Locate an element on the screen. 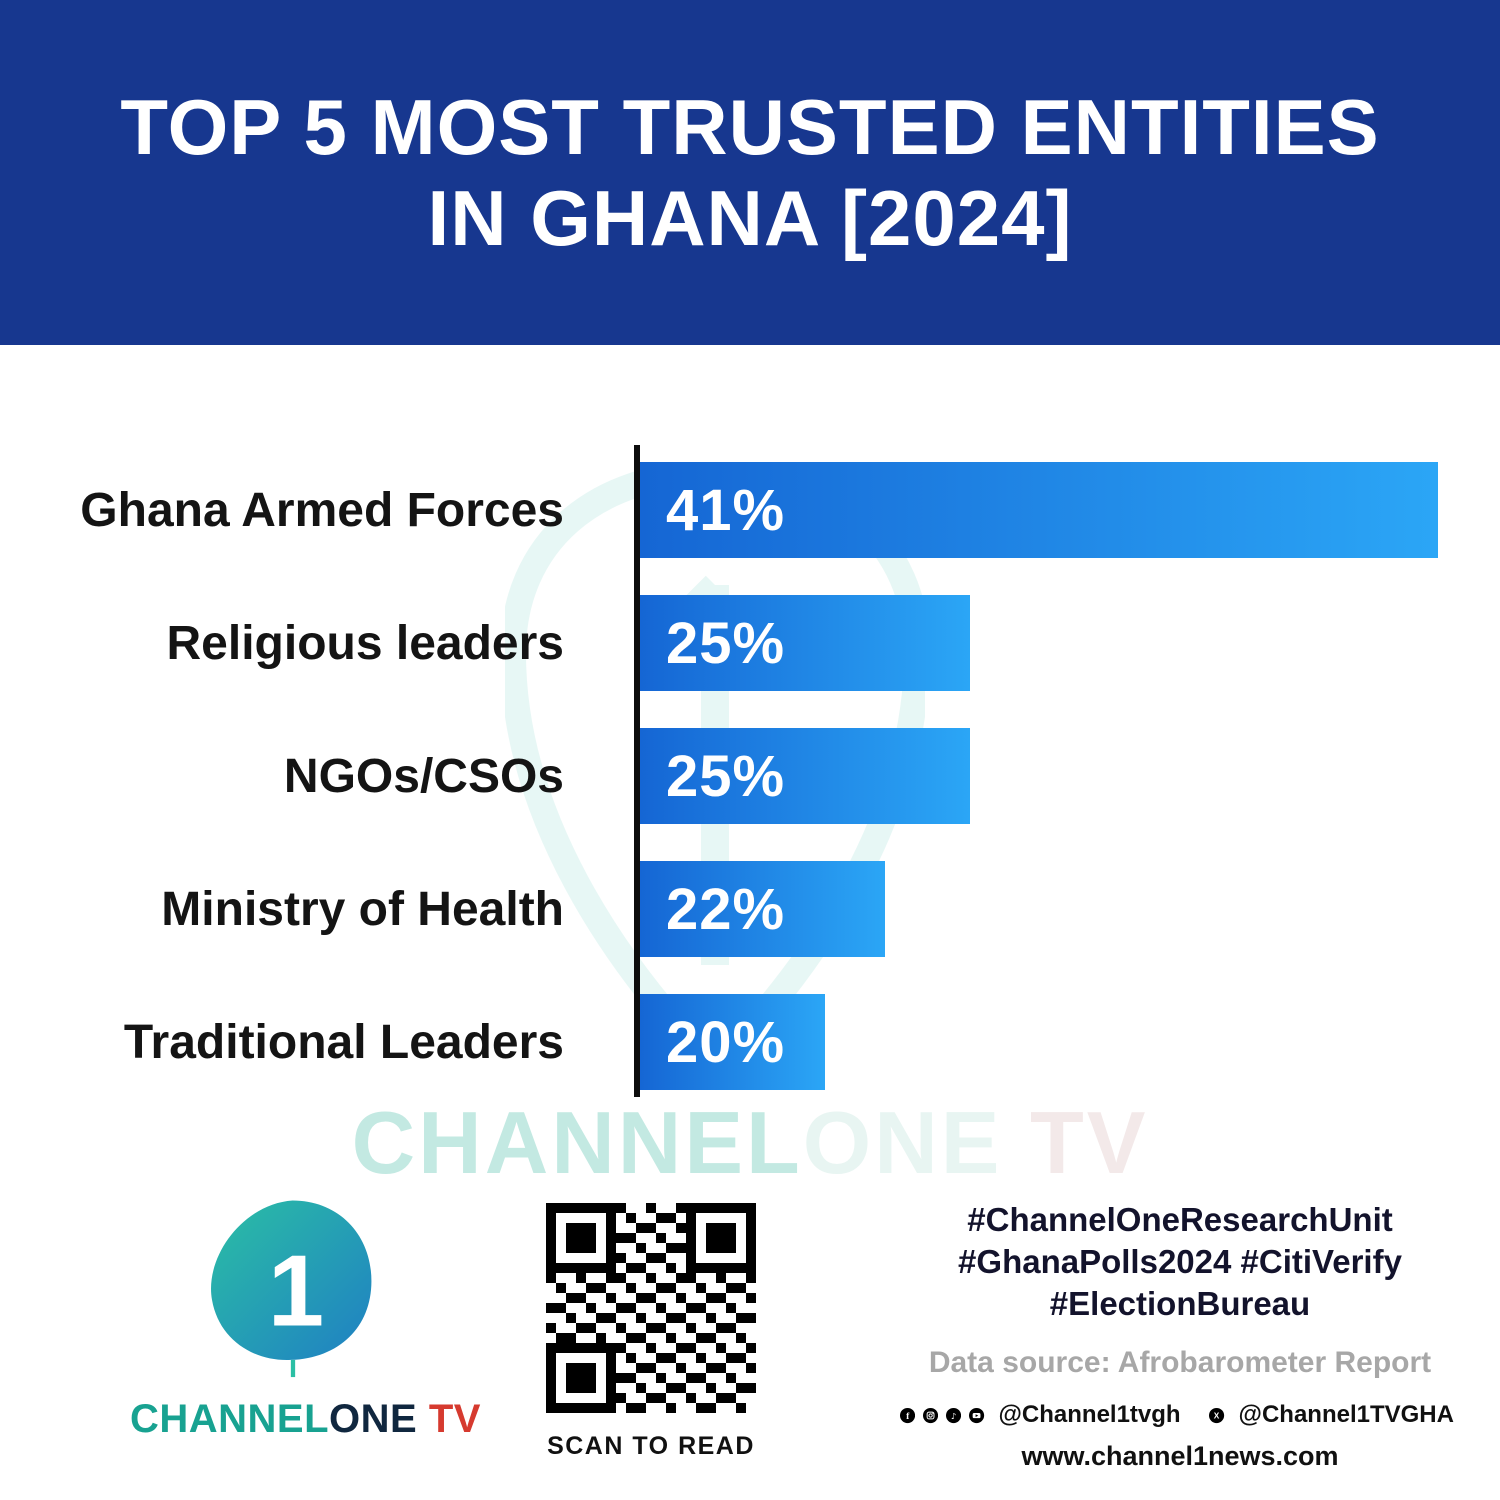  facebook-icon: f is located at coordinates (908, 1415).